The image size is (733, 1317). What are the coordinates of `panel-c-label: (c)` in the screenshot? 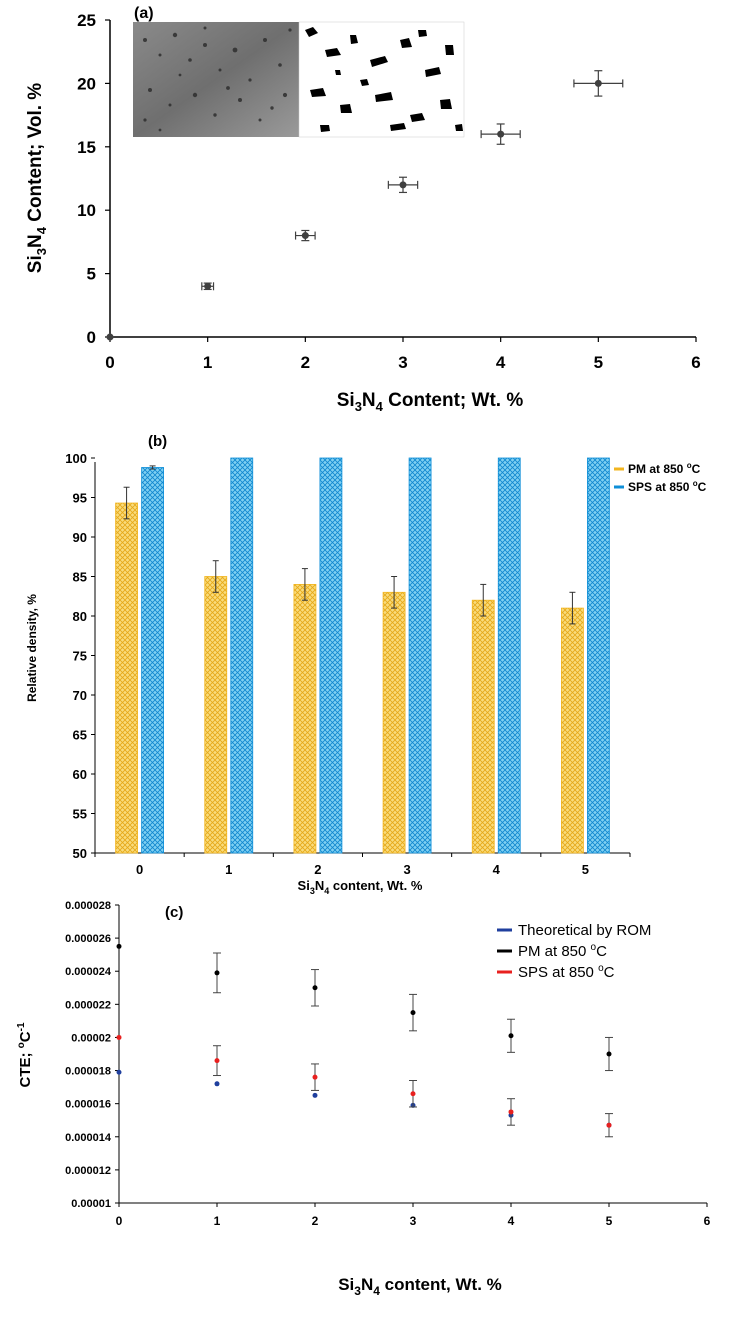 It's located at (174, 912).